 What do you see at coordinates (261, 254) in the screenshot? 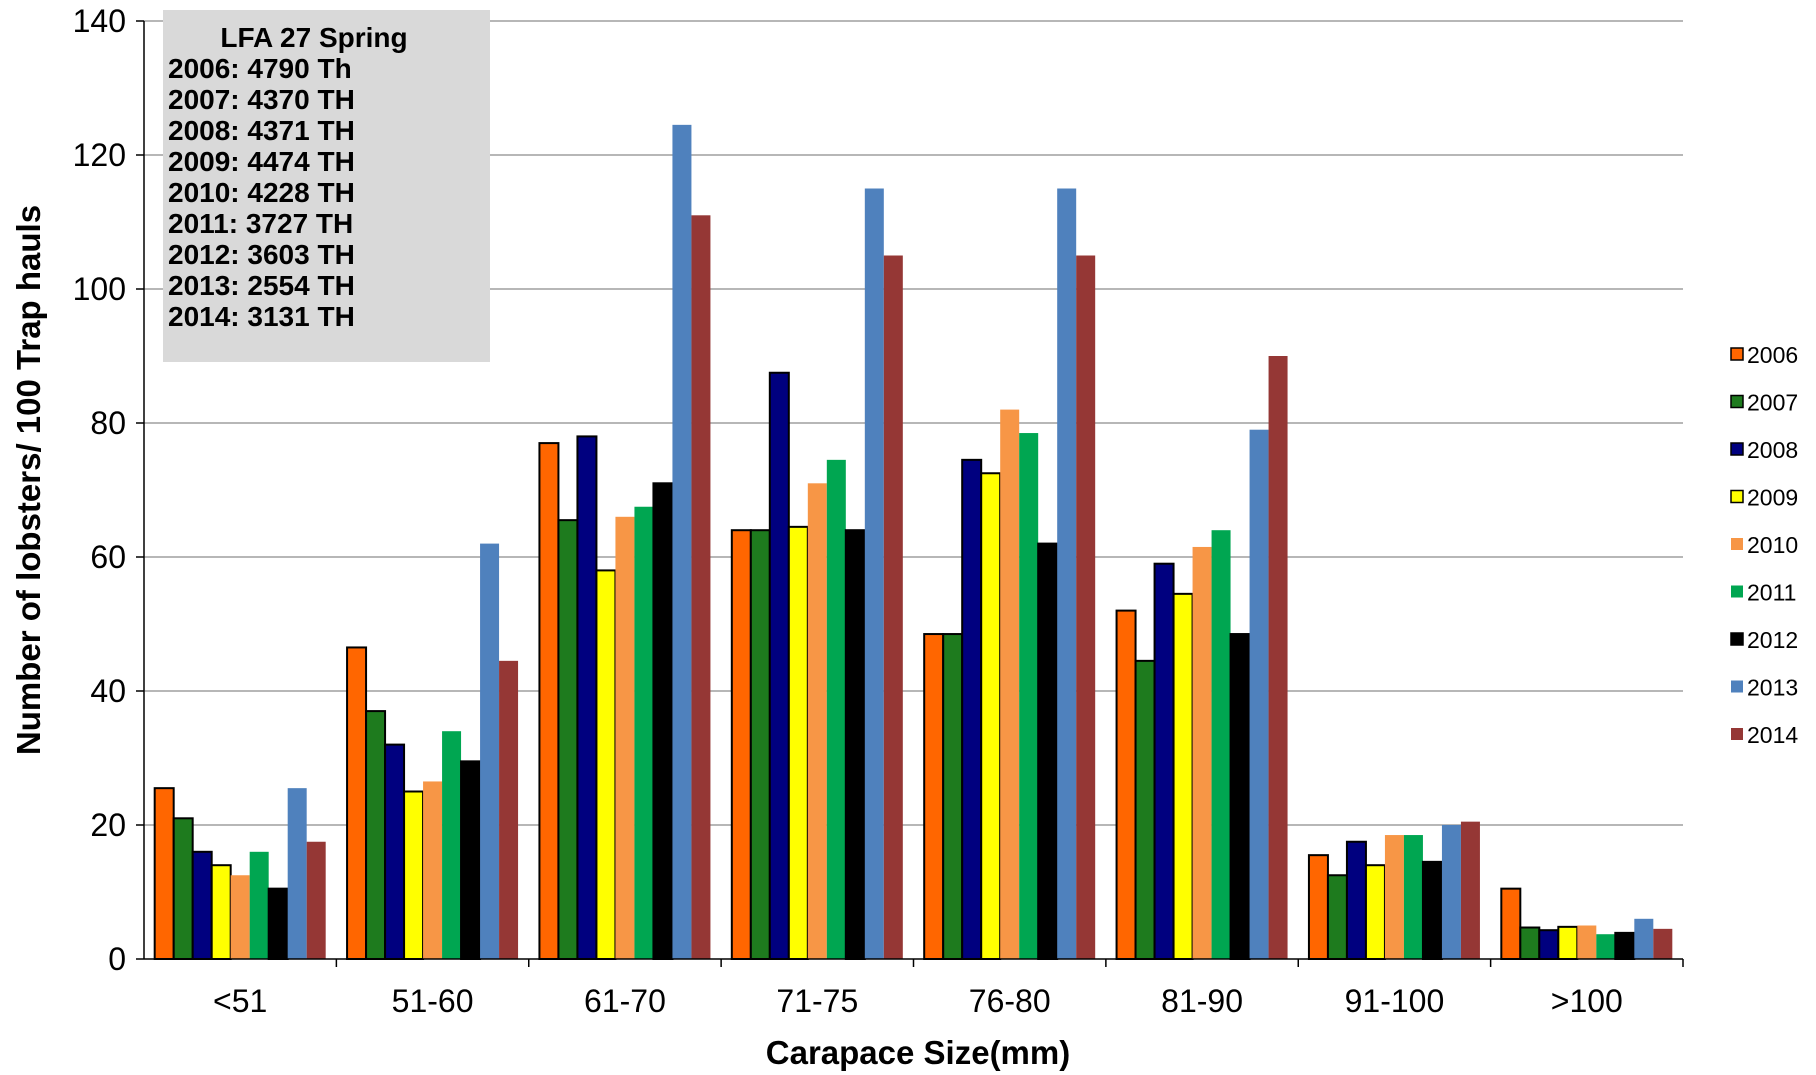
I see `annotation-line: 2012: 3603 TH` at bounding box center [261, 254].